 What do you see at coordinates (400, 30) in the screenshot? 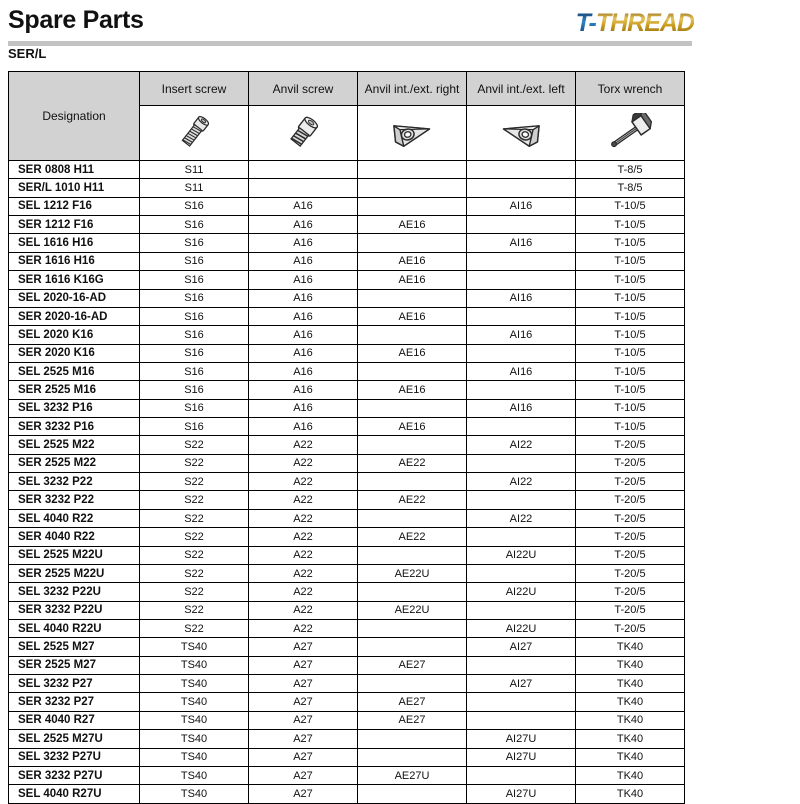
I see `page-header: Spare Parts SER/L T-THREAD` at bounding box center [400, 30].